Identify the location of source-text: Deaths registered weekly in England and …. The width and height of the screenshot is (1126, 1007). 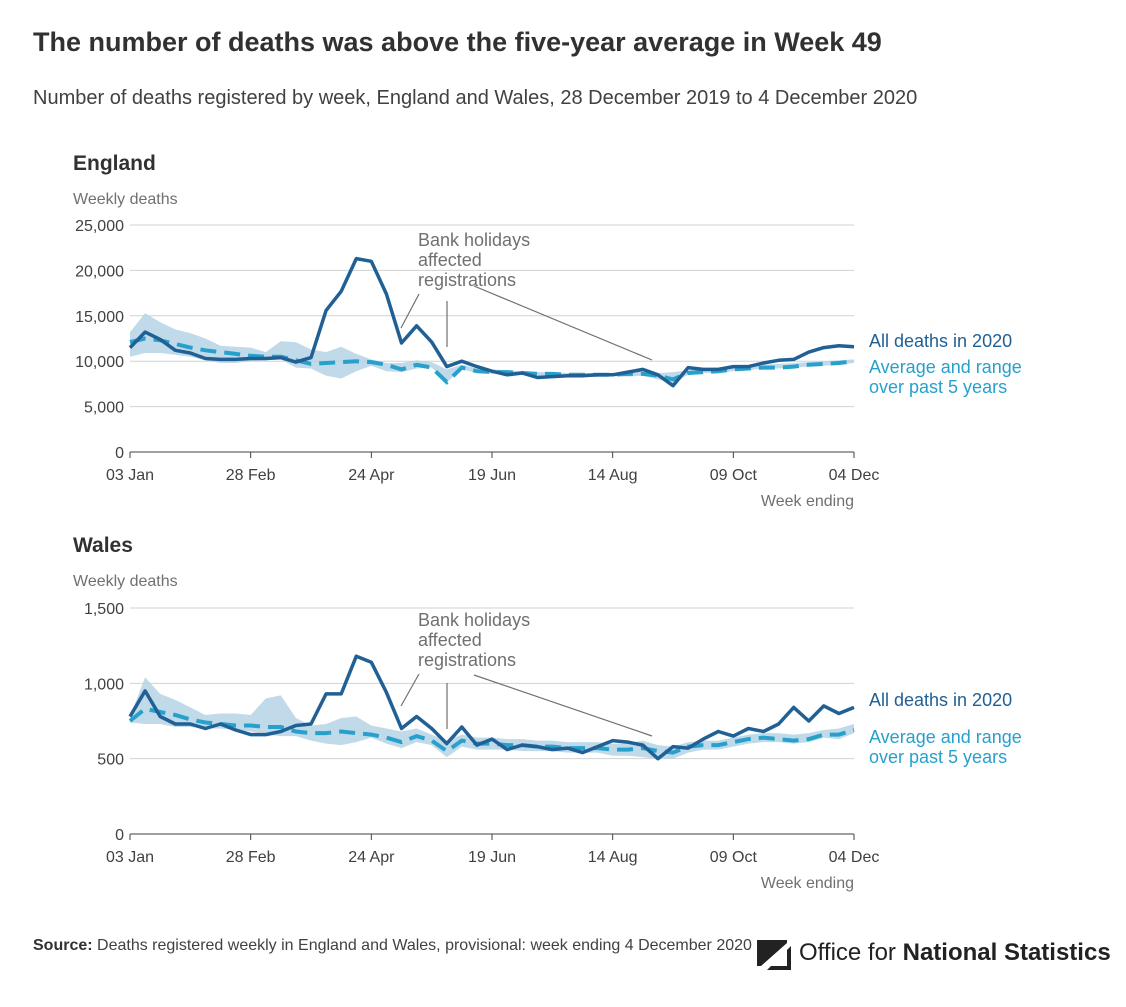
(424, 945).